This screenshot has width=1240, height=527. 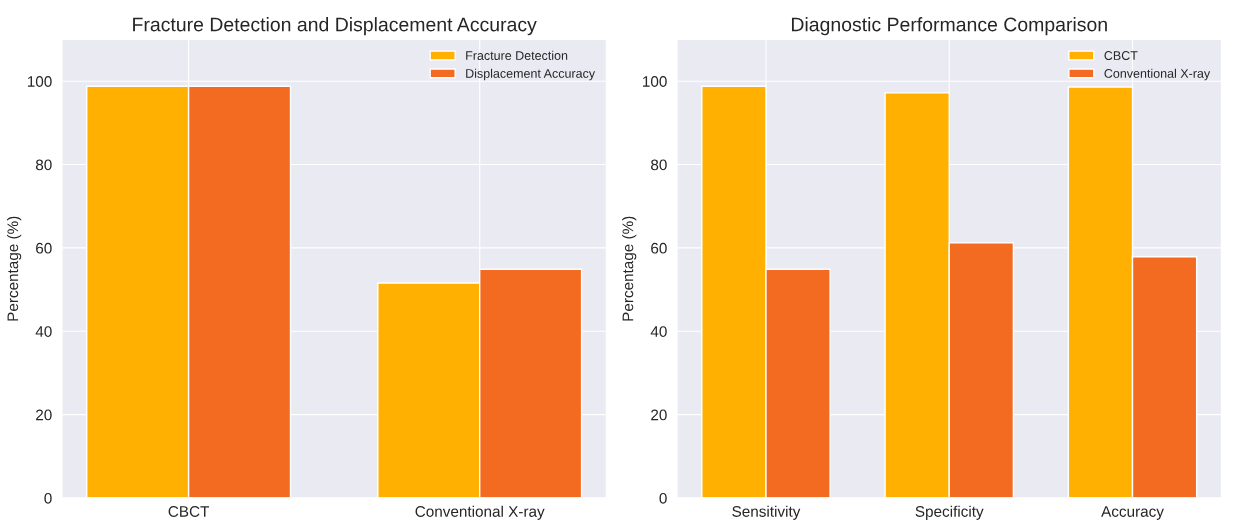 What do you see at coordinates (189, 511) in the screenshot?
I see `x-tick-label: CBCT` at bounding box center [189, 511].